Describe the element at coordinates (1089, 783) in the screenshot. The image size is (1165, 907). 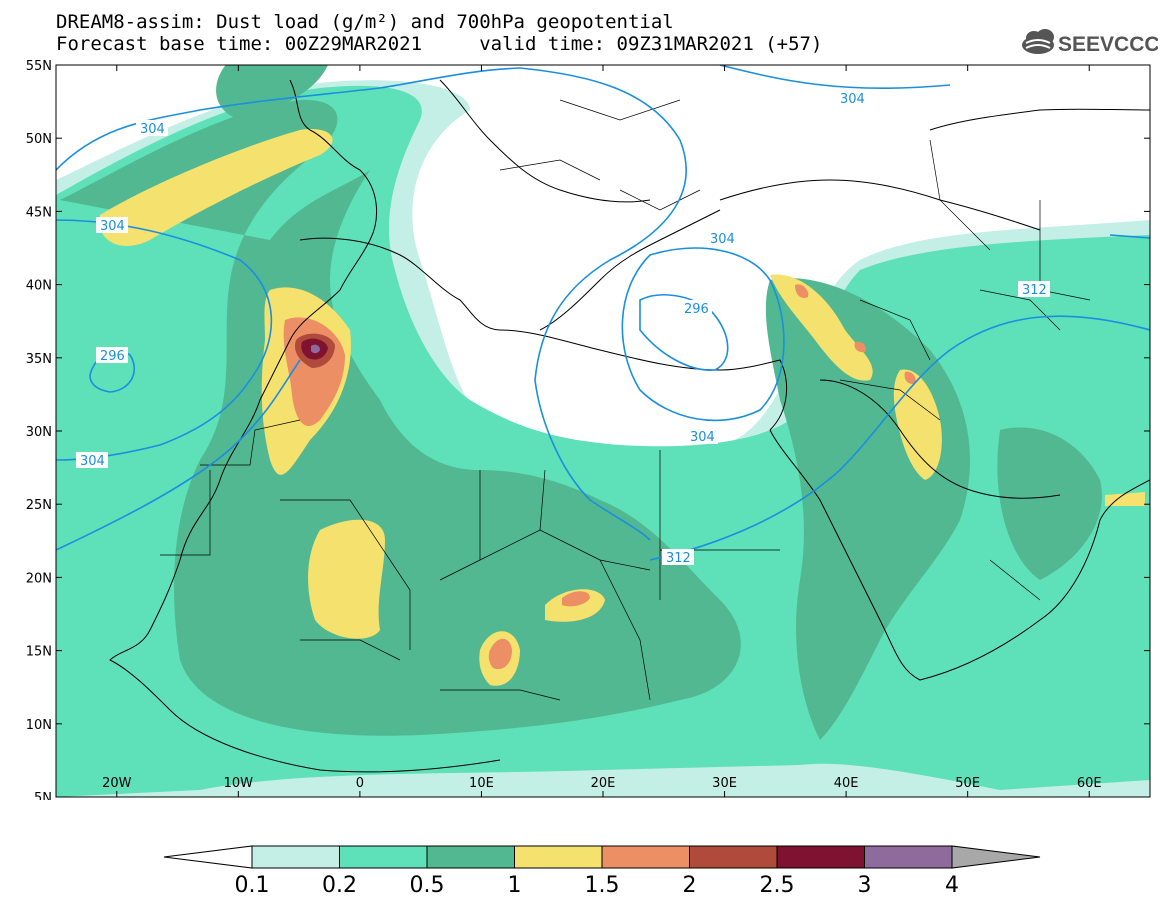
I see `lon-tick-label: 60E` at that location.